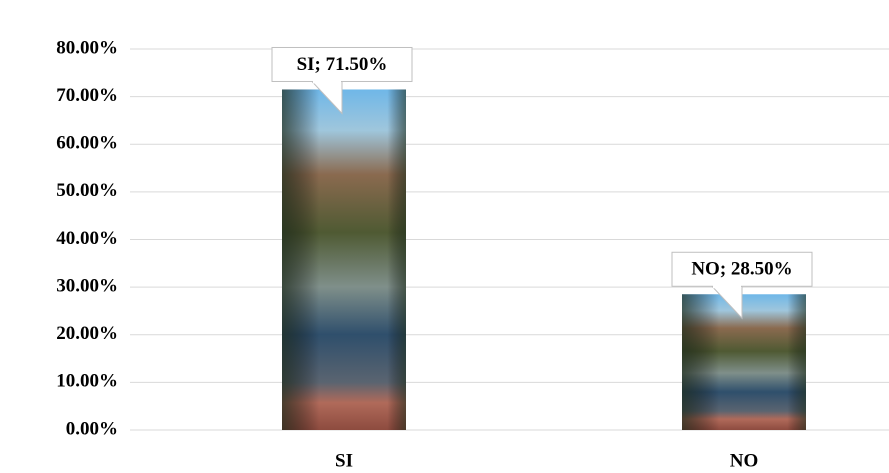  Describe the element at coordinates (87, 238) in the screenshot. I see `y-tick-label: 40.00%` at that location.